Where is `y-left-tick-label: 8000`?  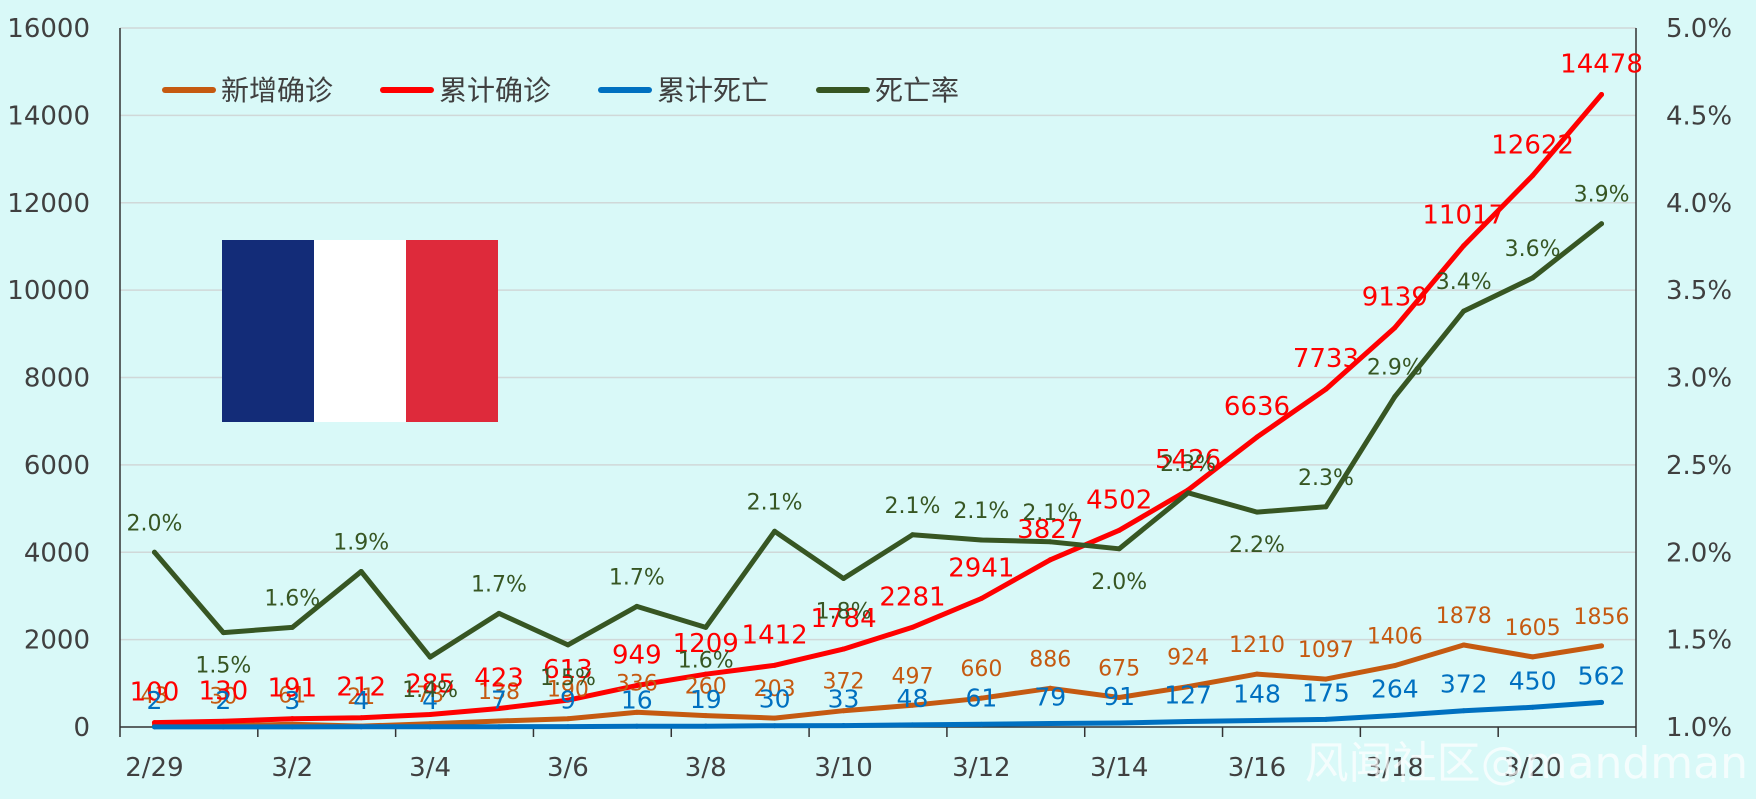 y-left-tick-label: 8000 is located at coordinates (57, 379).